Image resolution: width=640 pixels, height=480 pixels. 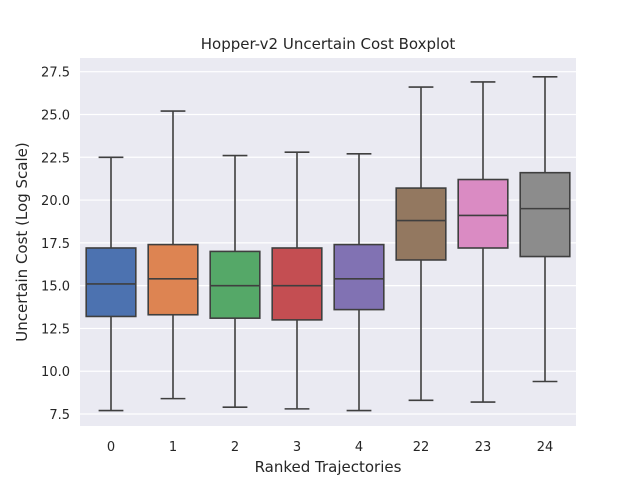 What do you see at coordinates (55, 329) in the screenshot?
I see `y-tick-label: 12.5` at bounding box center [55, 329].